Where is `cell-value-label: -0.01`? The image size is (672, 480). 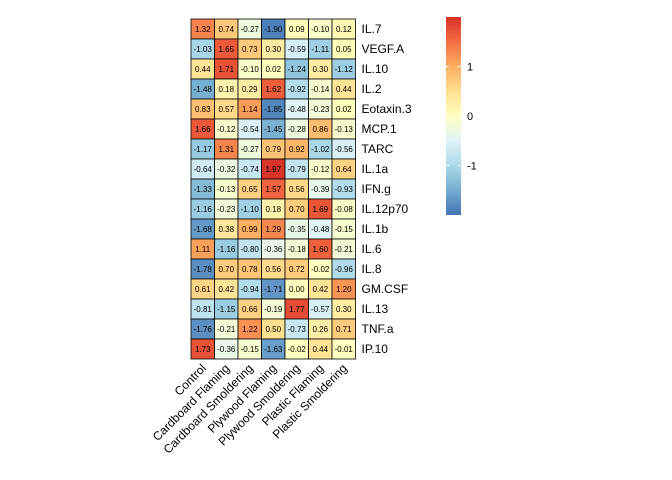
cell-value-label: -0.01 is located at coordinates (344, 349).